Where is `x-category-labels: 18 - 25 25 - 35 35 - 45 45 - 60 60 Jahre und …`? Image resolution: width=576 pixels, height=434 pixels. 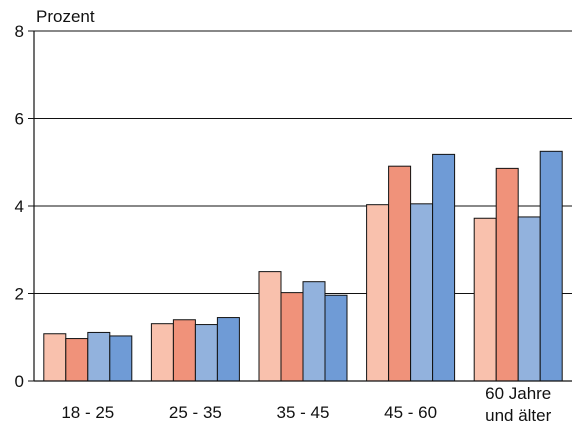
x-category-labels: 18 - 25 25 - 35 35 - 45 45 - 60 60 Jahre und … is located at coordinates (306, 404).